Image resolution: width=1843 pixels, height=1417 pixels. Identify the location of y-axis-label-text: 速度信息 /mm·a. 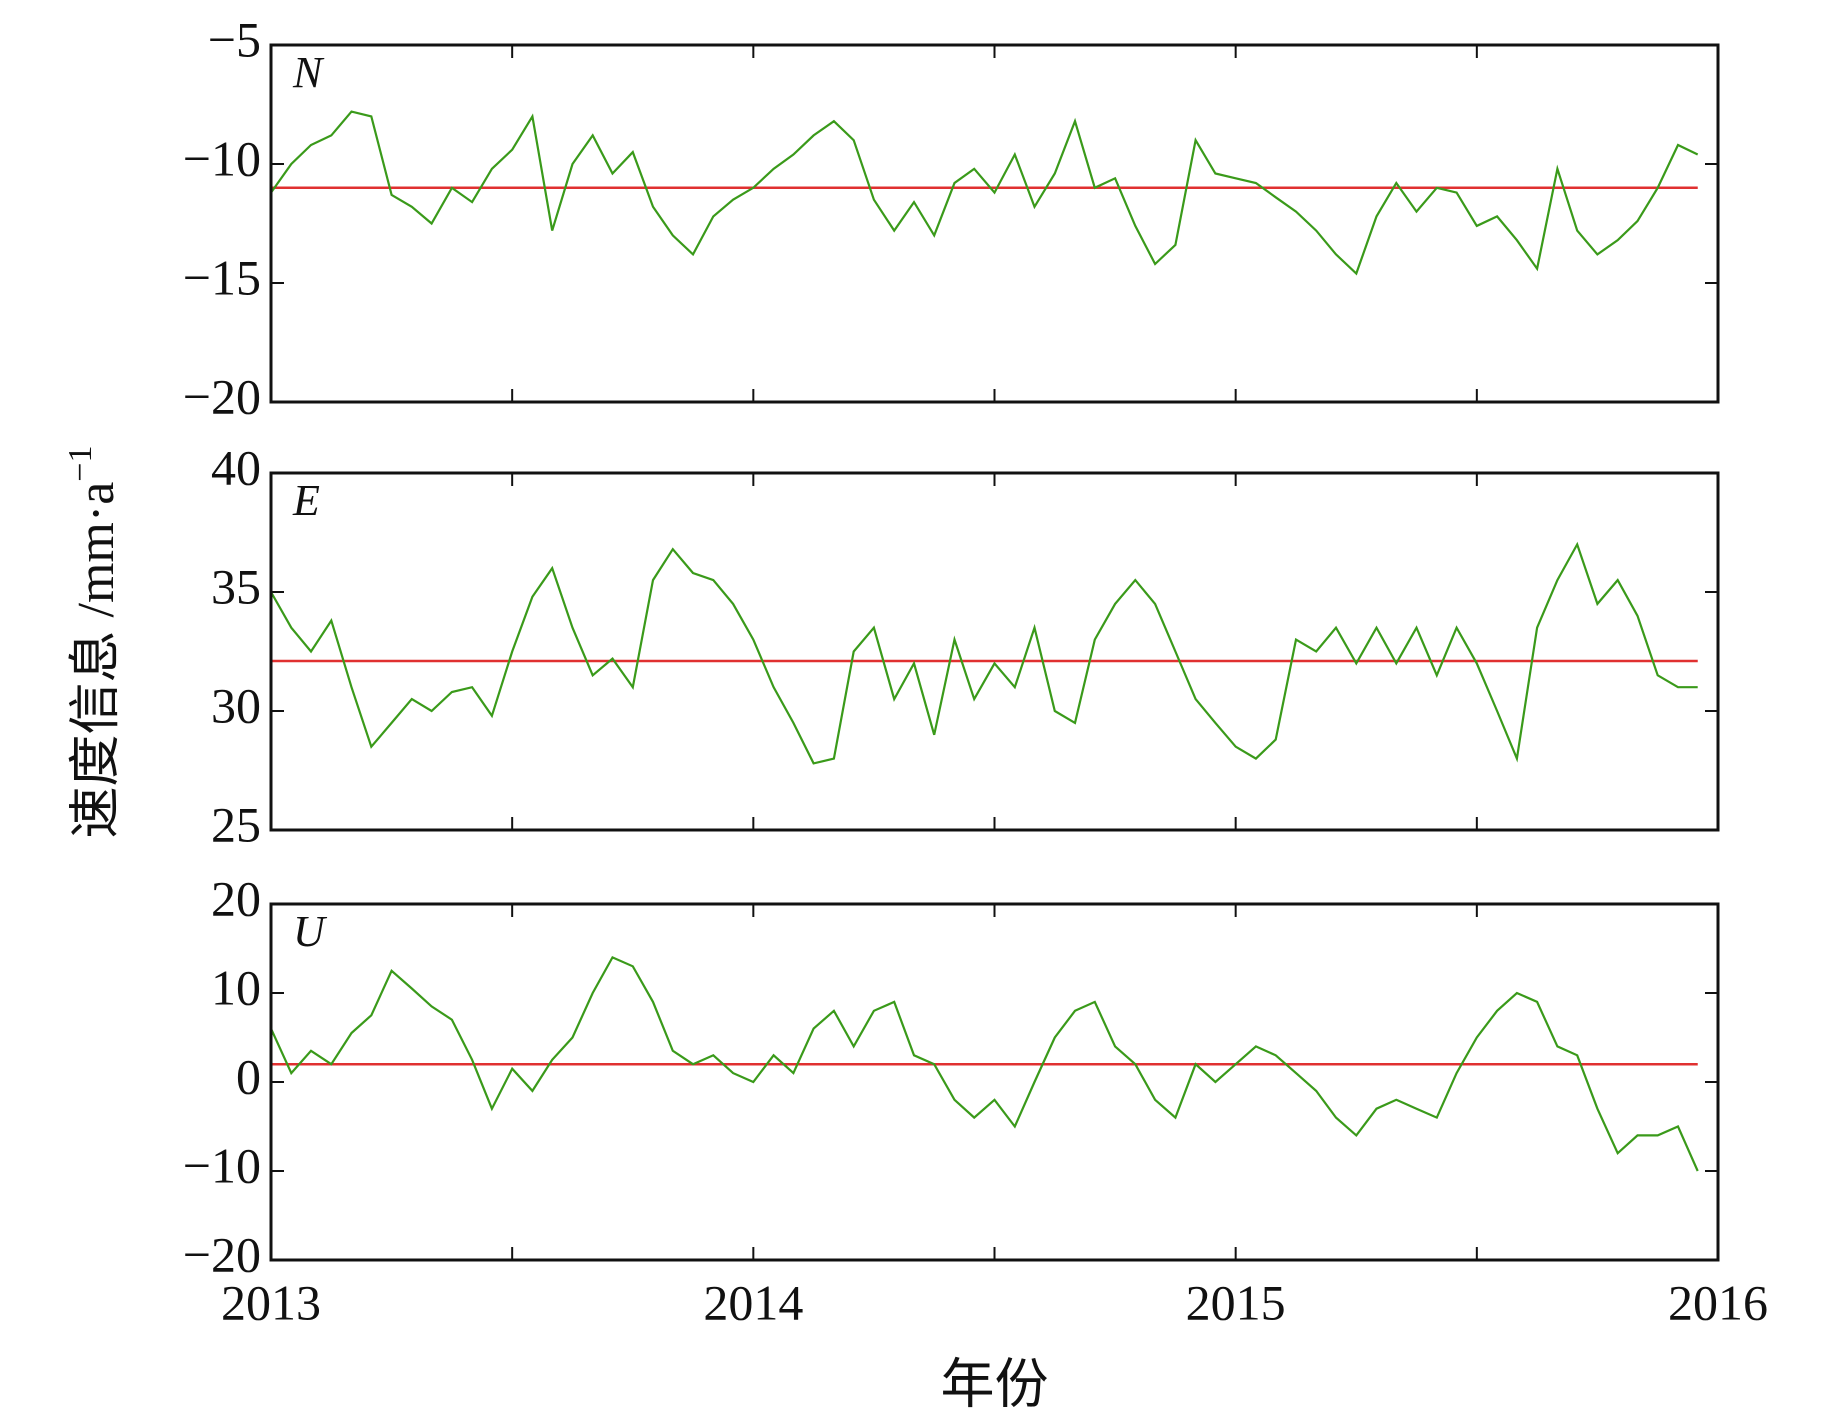
(96, 660).